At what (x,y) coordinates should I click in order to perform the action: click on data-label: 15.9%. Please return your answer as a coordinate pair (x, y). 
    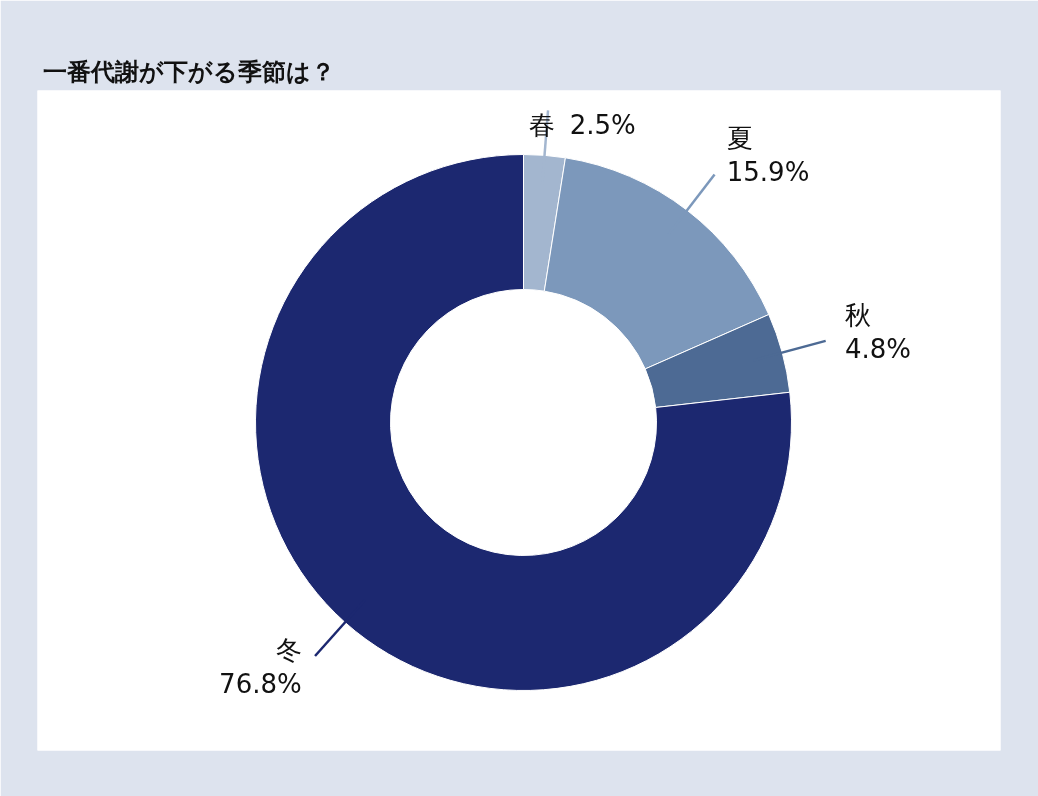
    Looking at the image, I should click on (768, 171).